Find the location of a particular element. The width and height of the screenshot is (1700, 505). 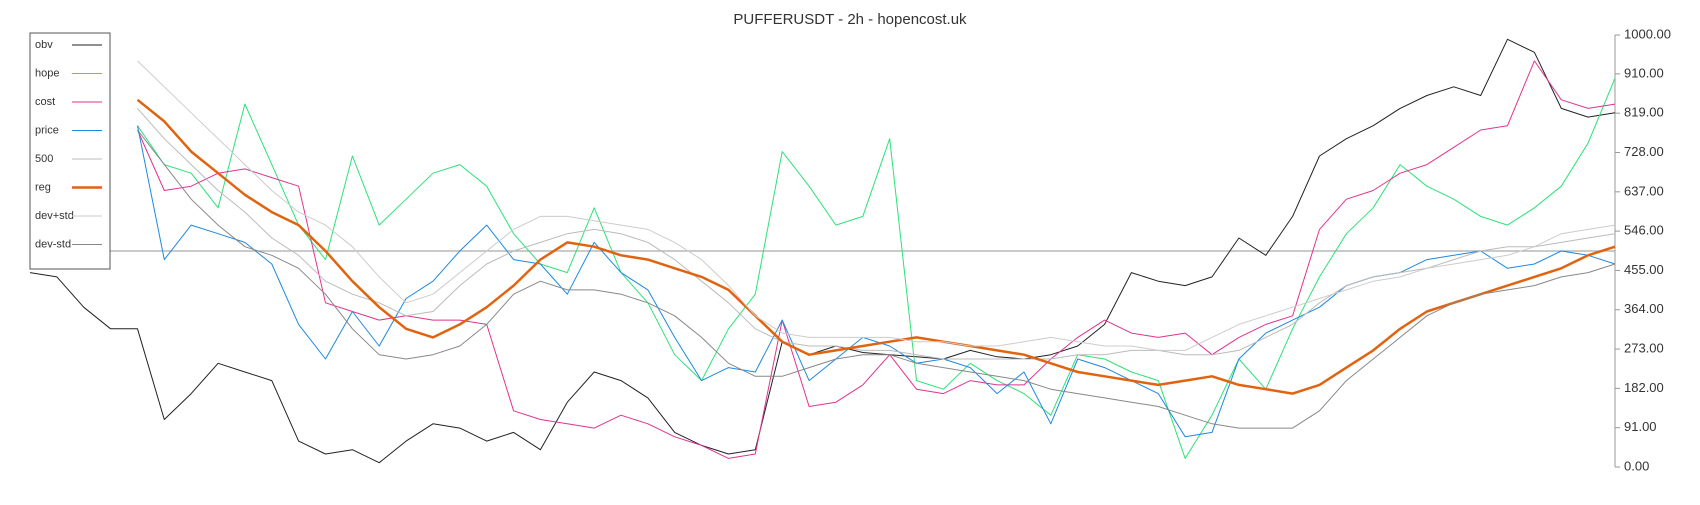

legend-label: obv is located at coordinates (44, 45).